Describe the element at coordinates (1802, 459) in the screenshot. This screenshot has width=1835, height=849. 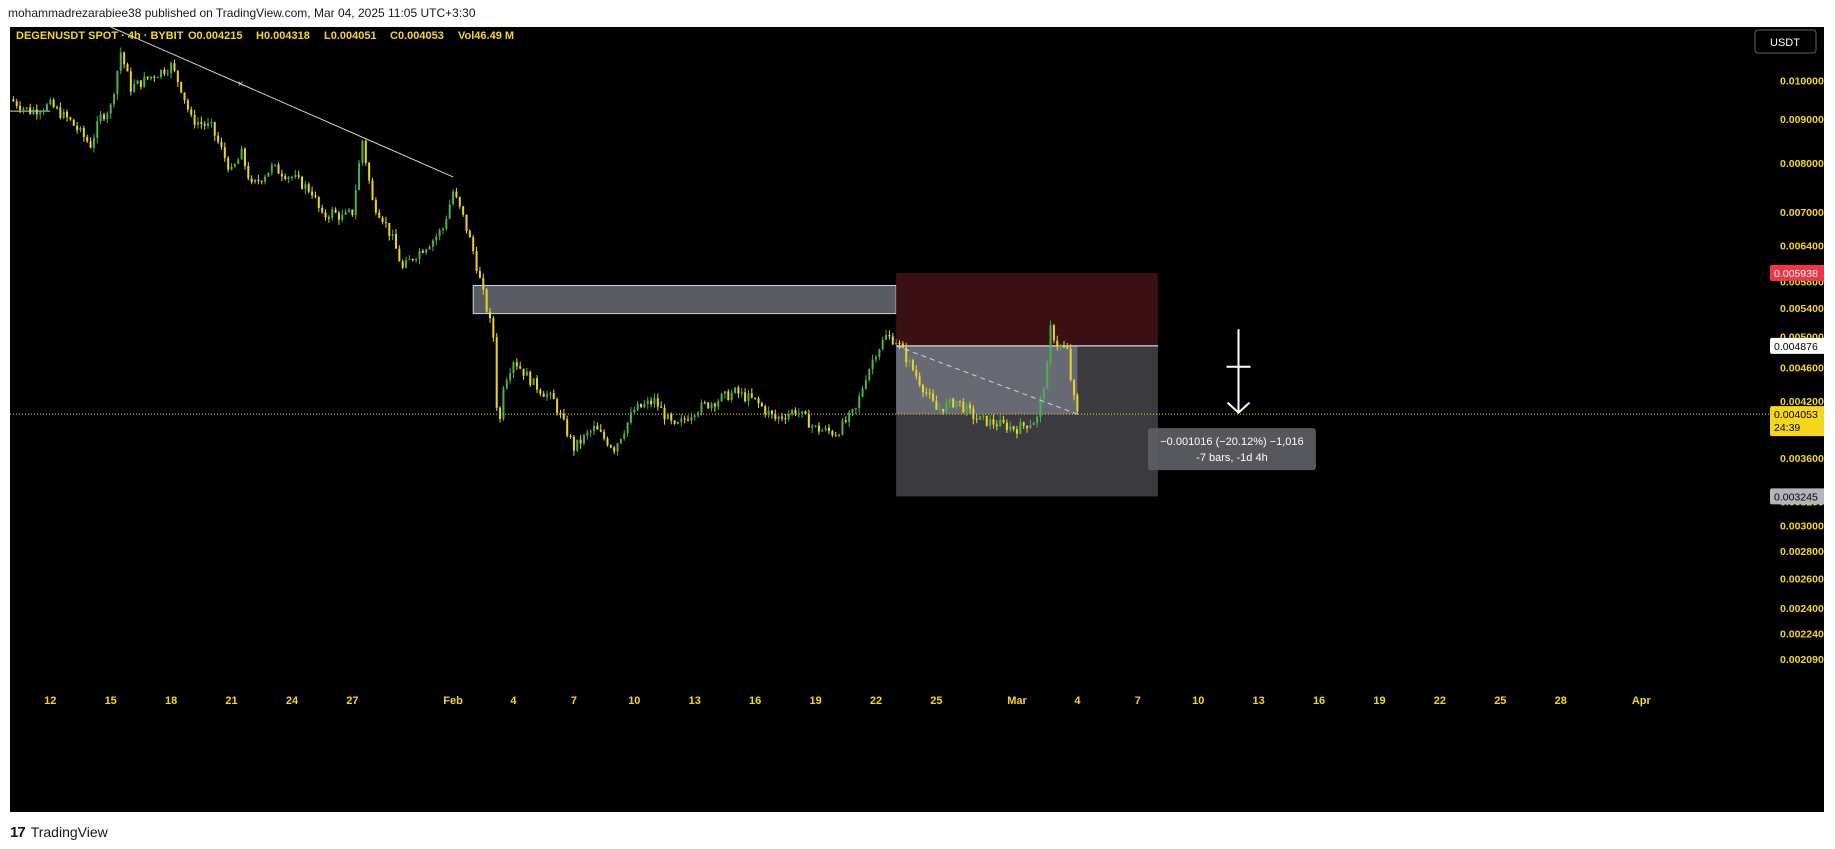
I see `y-tick-label: 0.003600` at that location.